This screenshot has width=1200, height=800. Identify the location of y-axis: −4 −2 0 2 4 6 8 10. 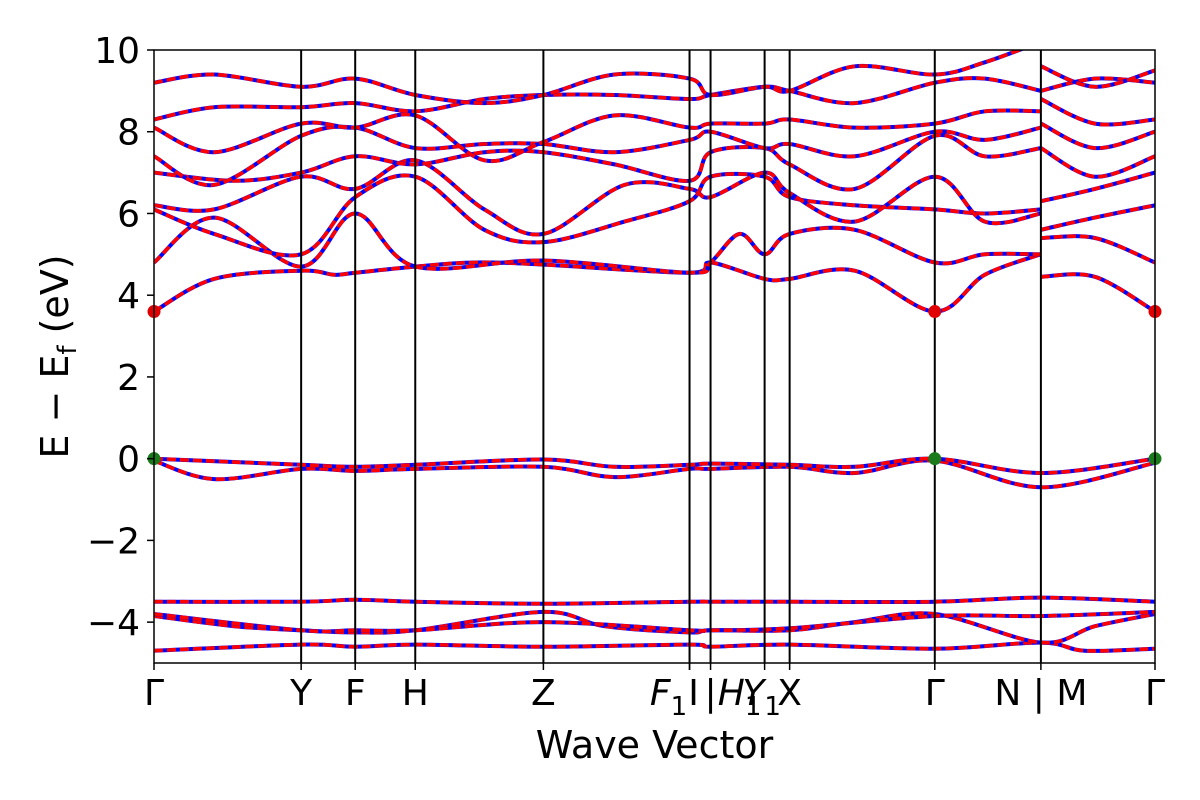
(120, 337).